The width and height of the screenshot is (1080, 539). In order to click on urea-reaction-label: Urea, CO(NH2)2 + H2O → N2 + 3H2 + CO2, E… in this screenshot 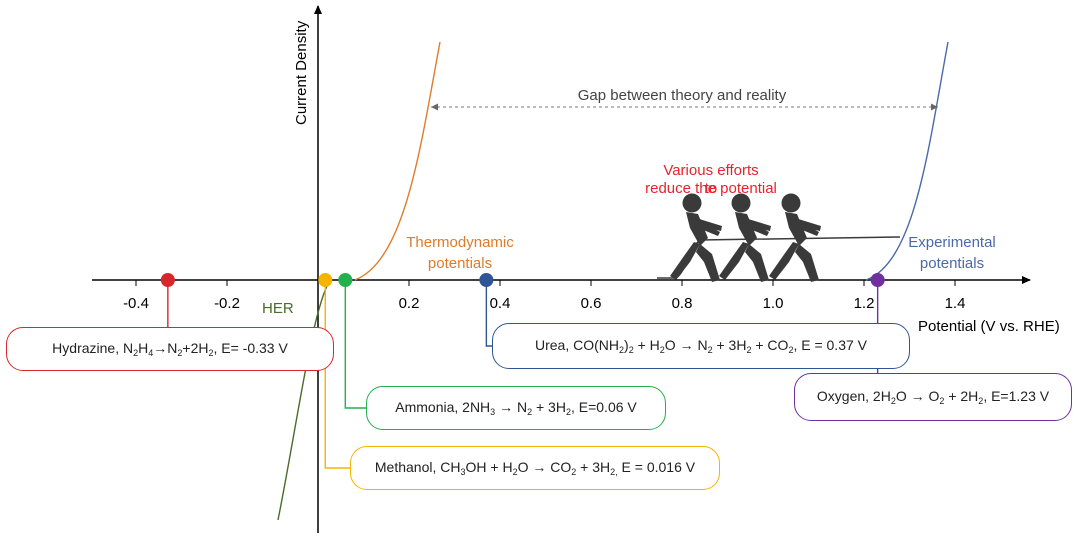, I will do `click(701, 346)`.